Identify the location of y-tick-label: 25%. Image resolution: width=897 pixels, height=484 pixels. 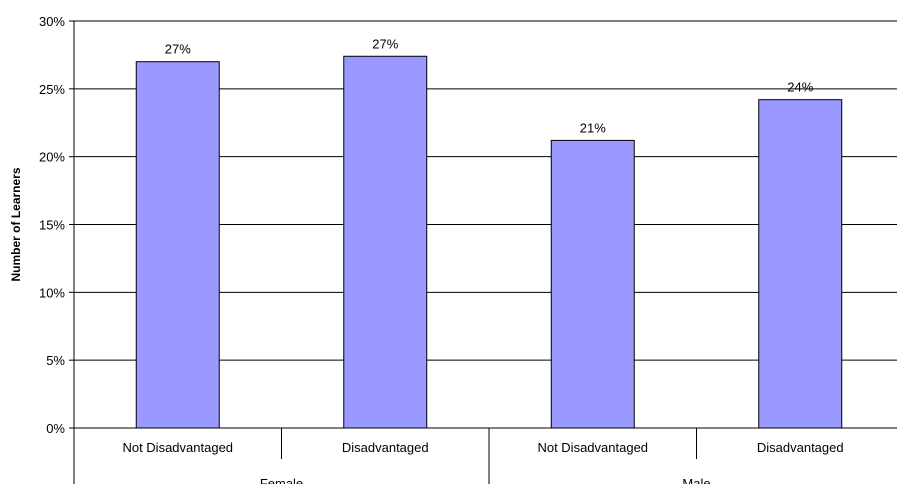
(52, 89).